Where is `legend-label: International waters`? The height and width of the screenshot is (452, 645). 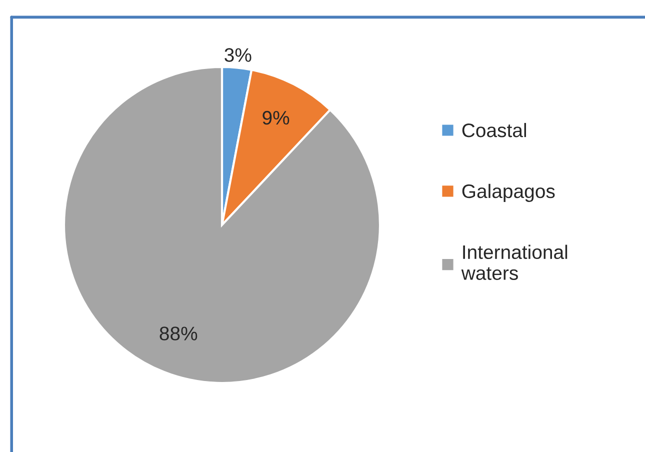 legend-label: International waters is located at coordinates (514, 262).